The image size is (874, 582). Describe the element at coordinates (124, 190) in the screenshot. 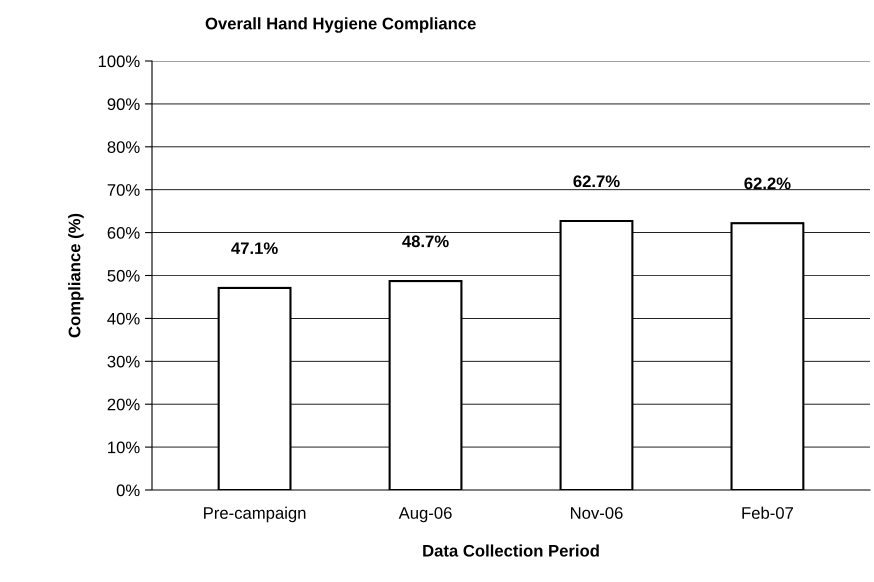

I see `y-tick-label: 70%` at that location.